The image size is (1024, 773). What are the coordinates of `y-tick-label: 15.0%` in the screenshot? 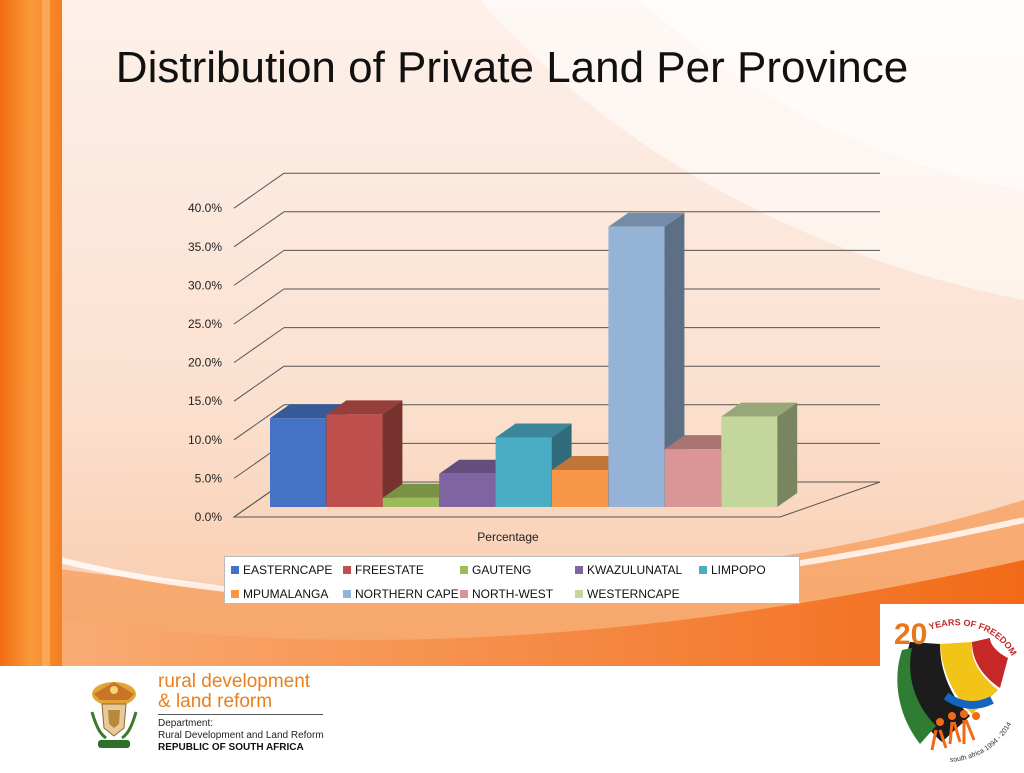 It's located at (205, 401).